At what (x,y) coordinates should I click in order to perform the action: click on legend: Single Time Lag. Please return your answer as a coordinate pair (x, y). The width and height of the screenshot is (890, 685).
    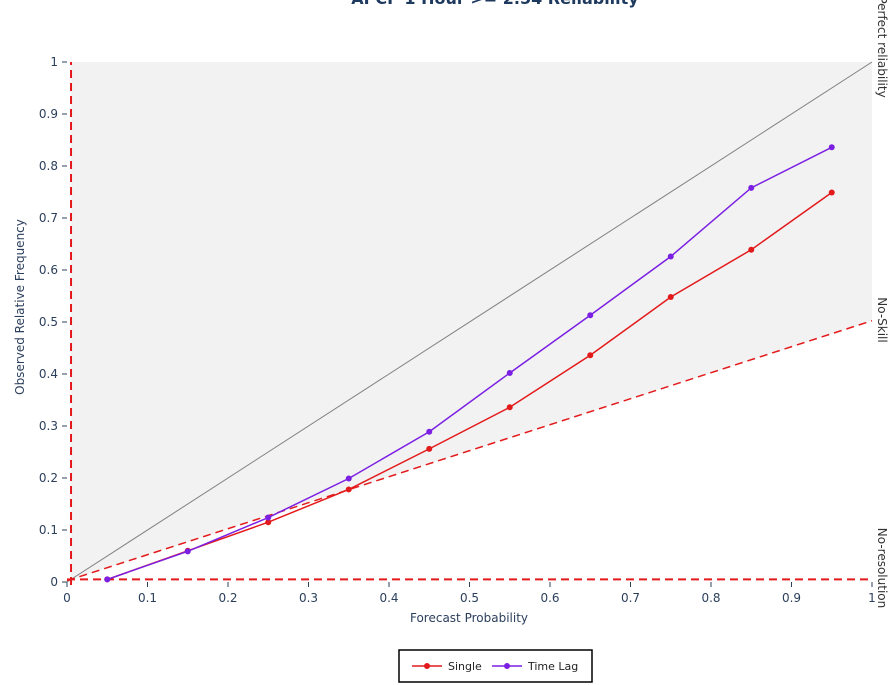
    Looking at the image, I should click on (495, 666).